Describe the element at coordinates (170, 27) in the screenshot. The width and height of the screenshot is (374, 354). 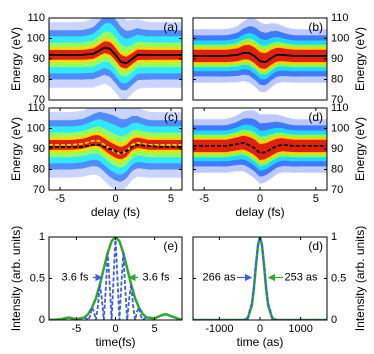
I see `panel-label: (a)` at that location.